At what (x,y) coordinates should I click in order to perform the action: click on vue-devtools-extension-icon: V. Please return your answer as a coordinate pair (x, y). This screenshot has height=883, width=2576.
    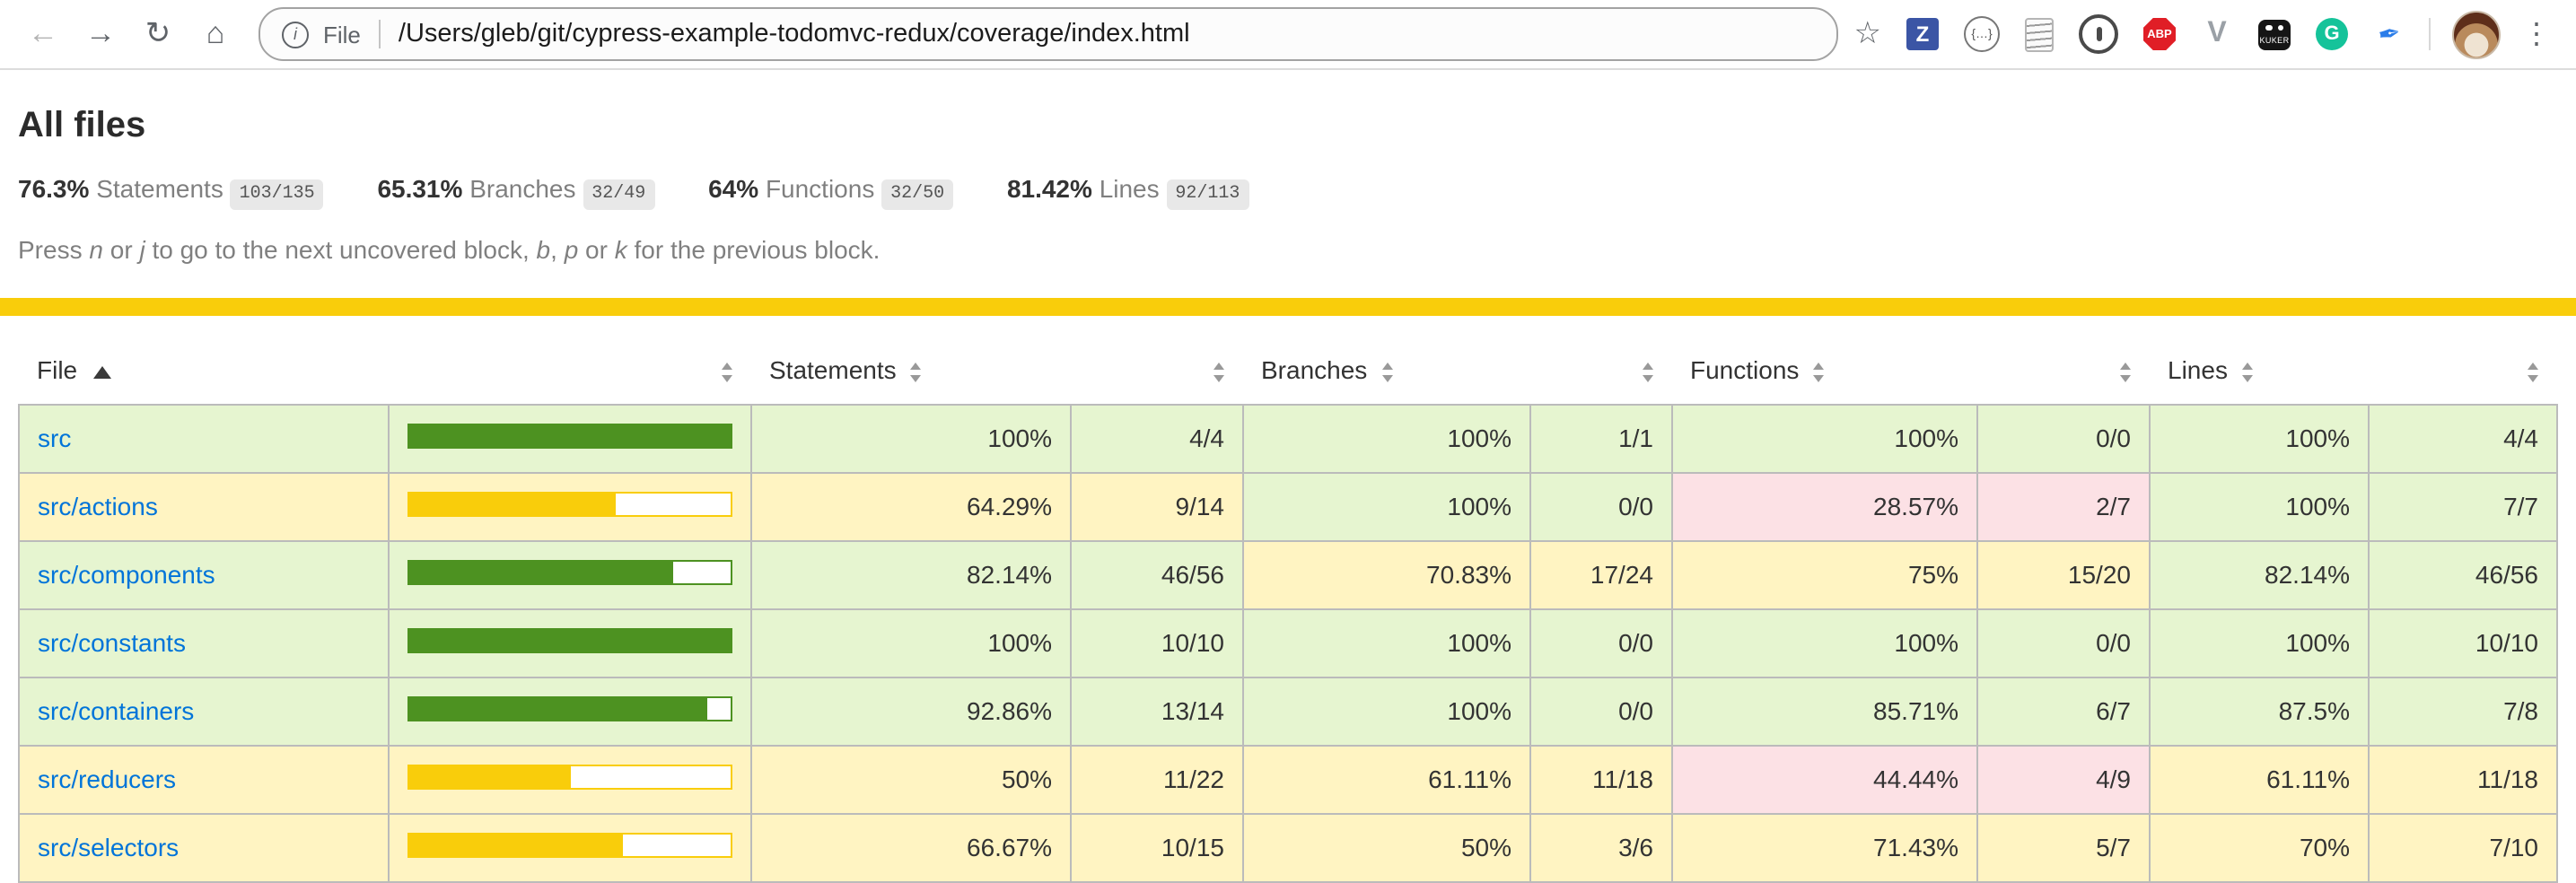
    Looking at the image, I should click on (2217, 33).